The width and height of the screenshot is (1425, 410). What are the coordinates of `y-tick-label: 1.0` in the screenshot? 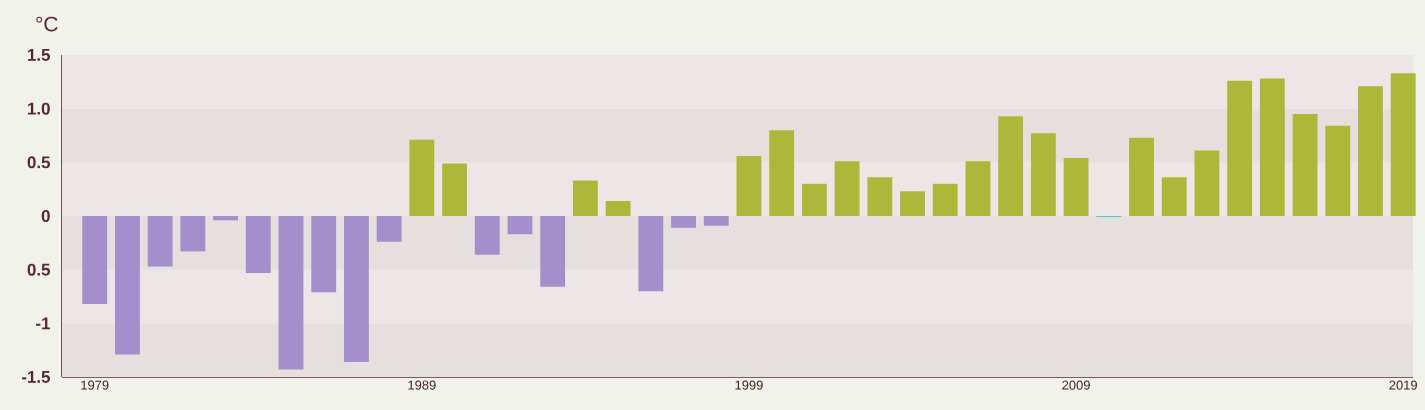 It's located at (39, 108).